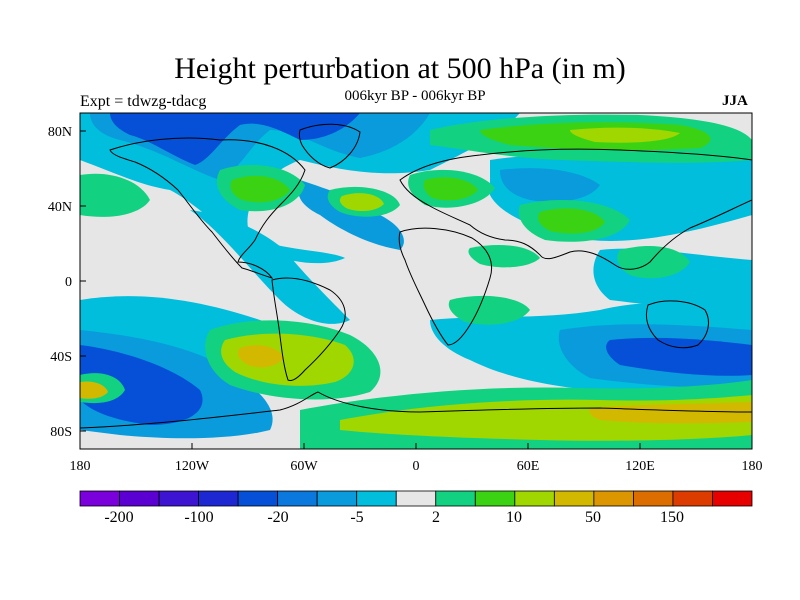 The image size is (800, 600). I want to click on anomaly-region-central-asia, so click(550, 185).